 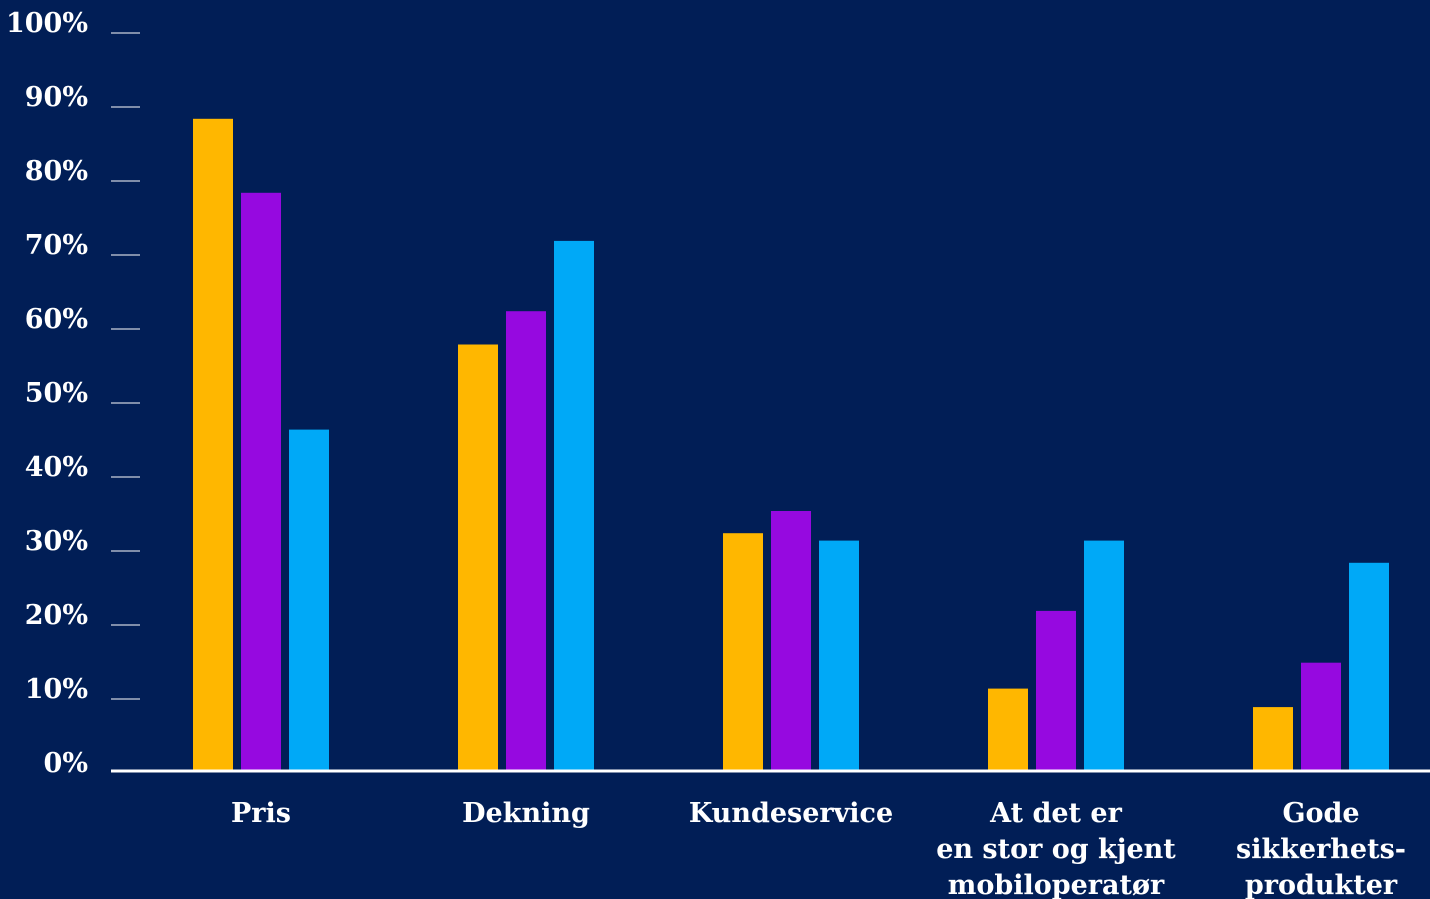 What do you see at coordinates (56, 467) in the screenshot?
I see `y-tick-label: 40%` at bounding box center [56, 467].